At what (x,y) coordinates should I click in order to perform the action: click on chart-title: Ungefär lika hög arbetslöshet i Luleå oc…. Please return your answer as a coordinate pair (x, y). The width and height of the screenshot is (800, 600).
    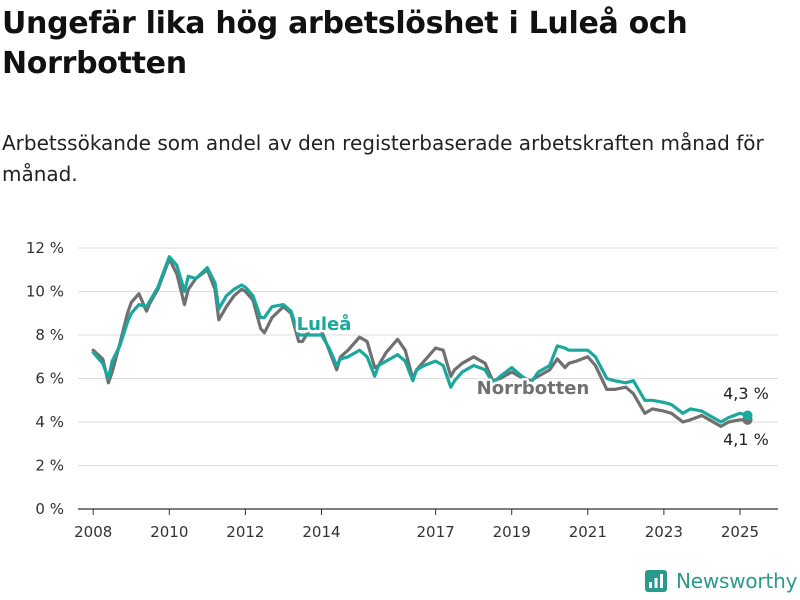
    Looking at the image, I should click on (345, 43).